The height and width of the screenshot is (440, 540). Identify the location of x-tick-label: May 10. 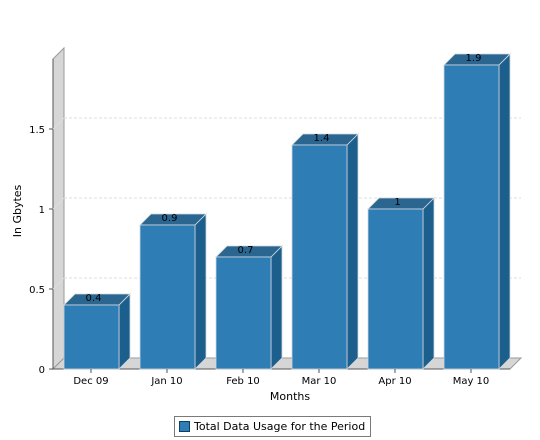
(471, 381).